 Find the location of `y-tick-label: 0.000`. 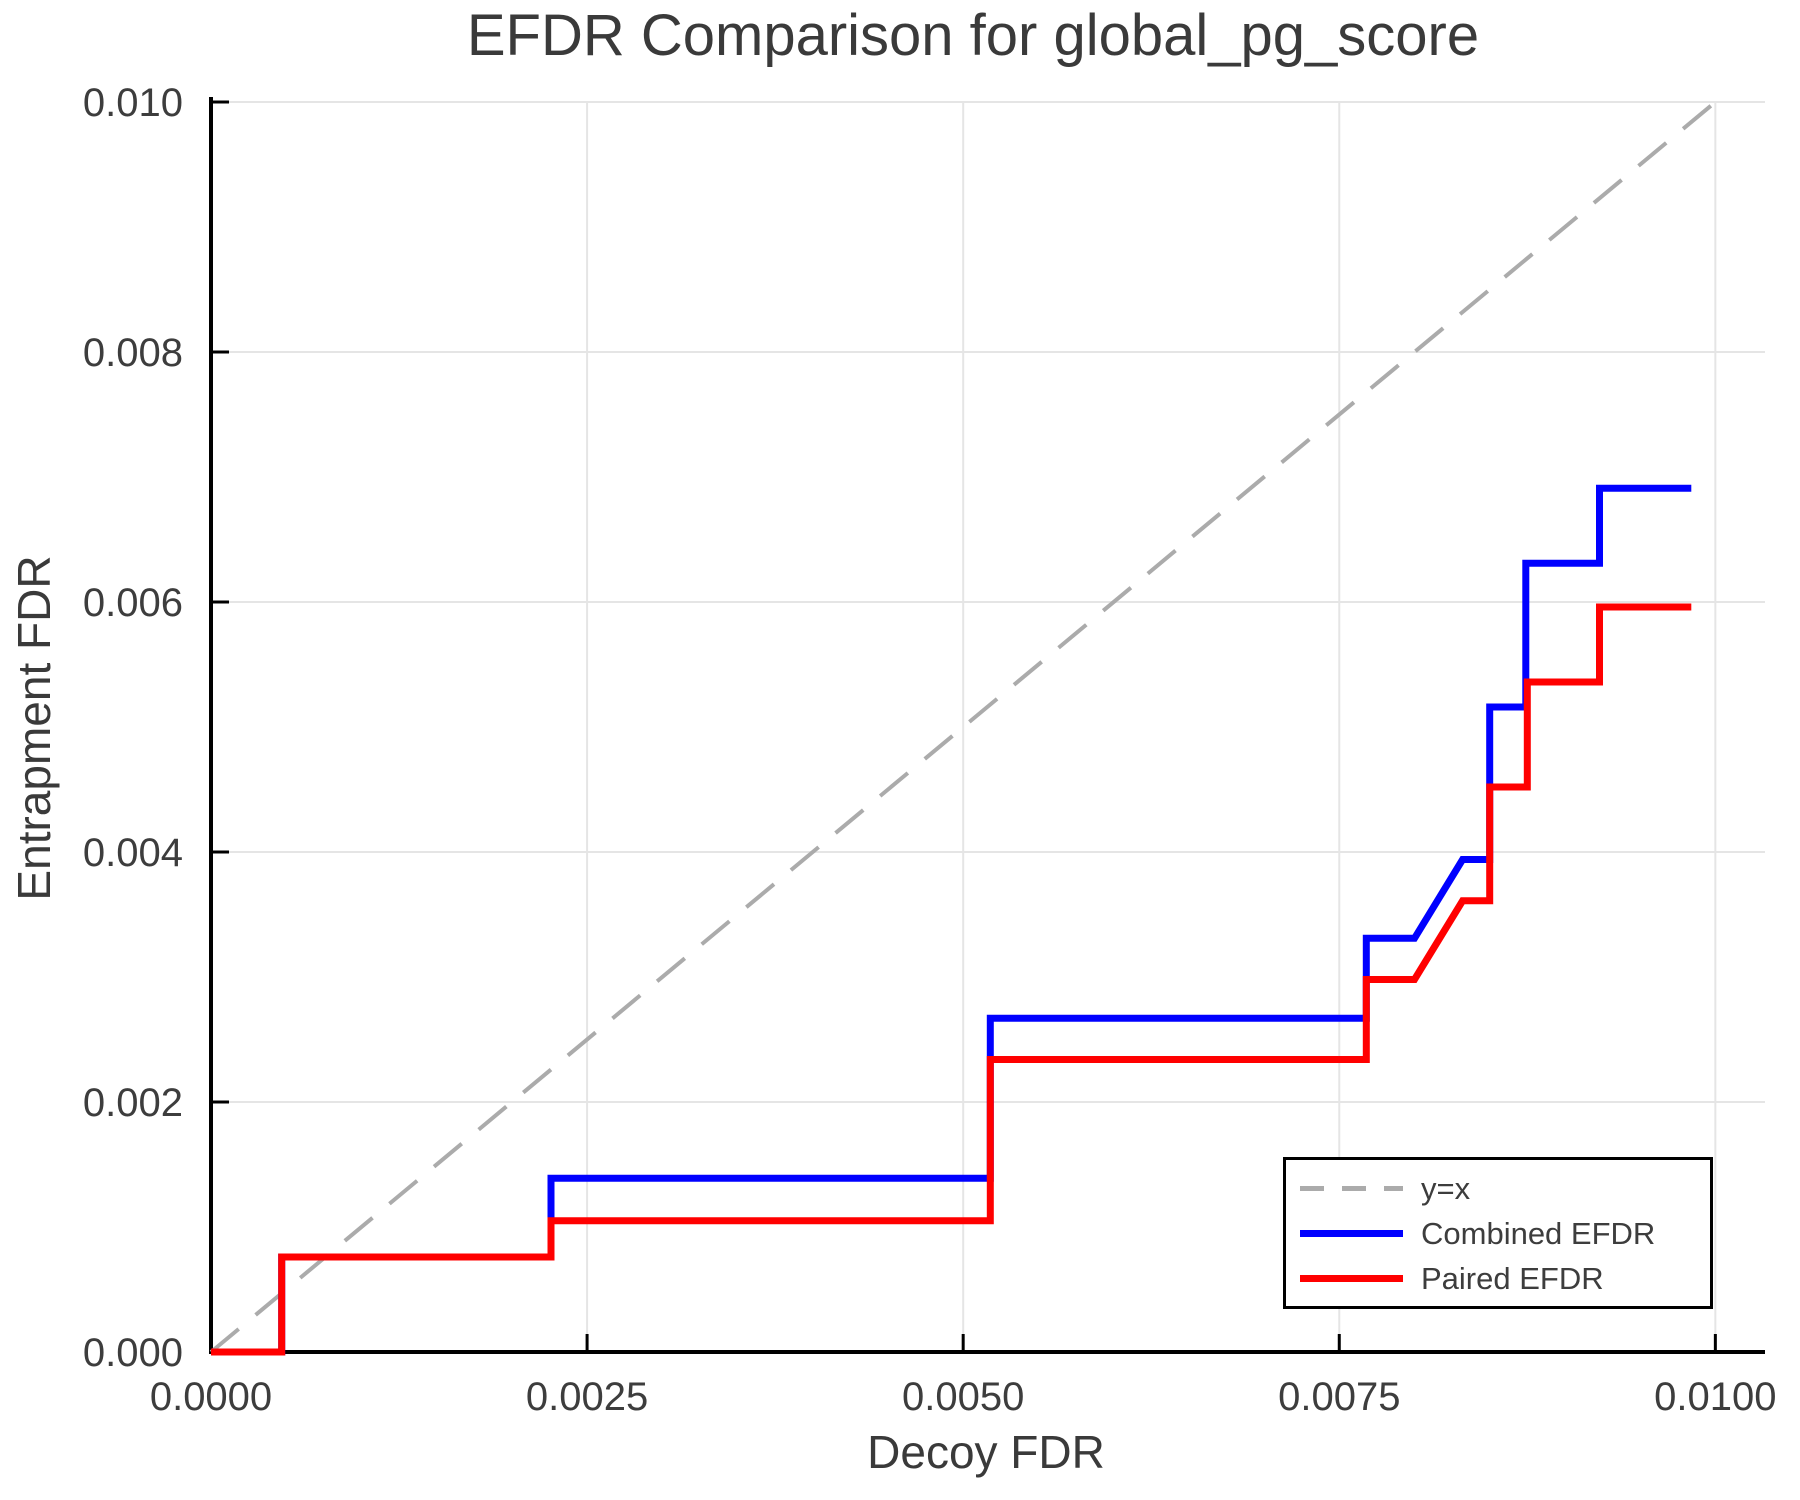

y-tick-label: 0.000 is located at coordinates (133, 1353).